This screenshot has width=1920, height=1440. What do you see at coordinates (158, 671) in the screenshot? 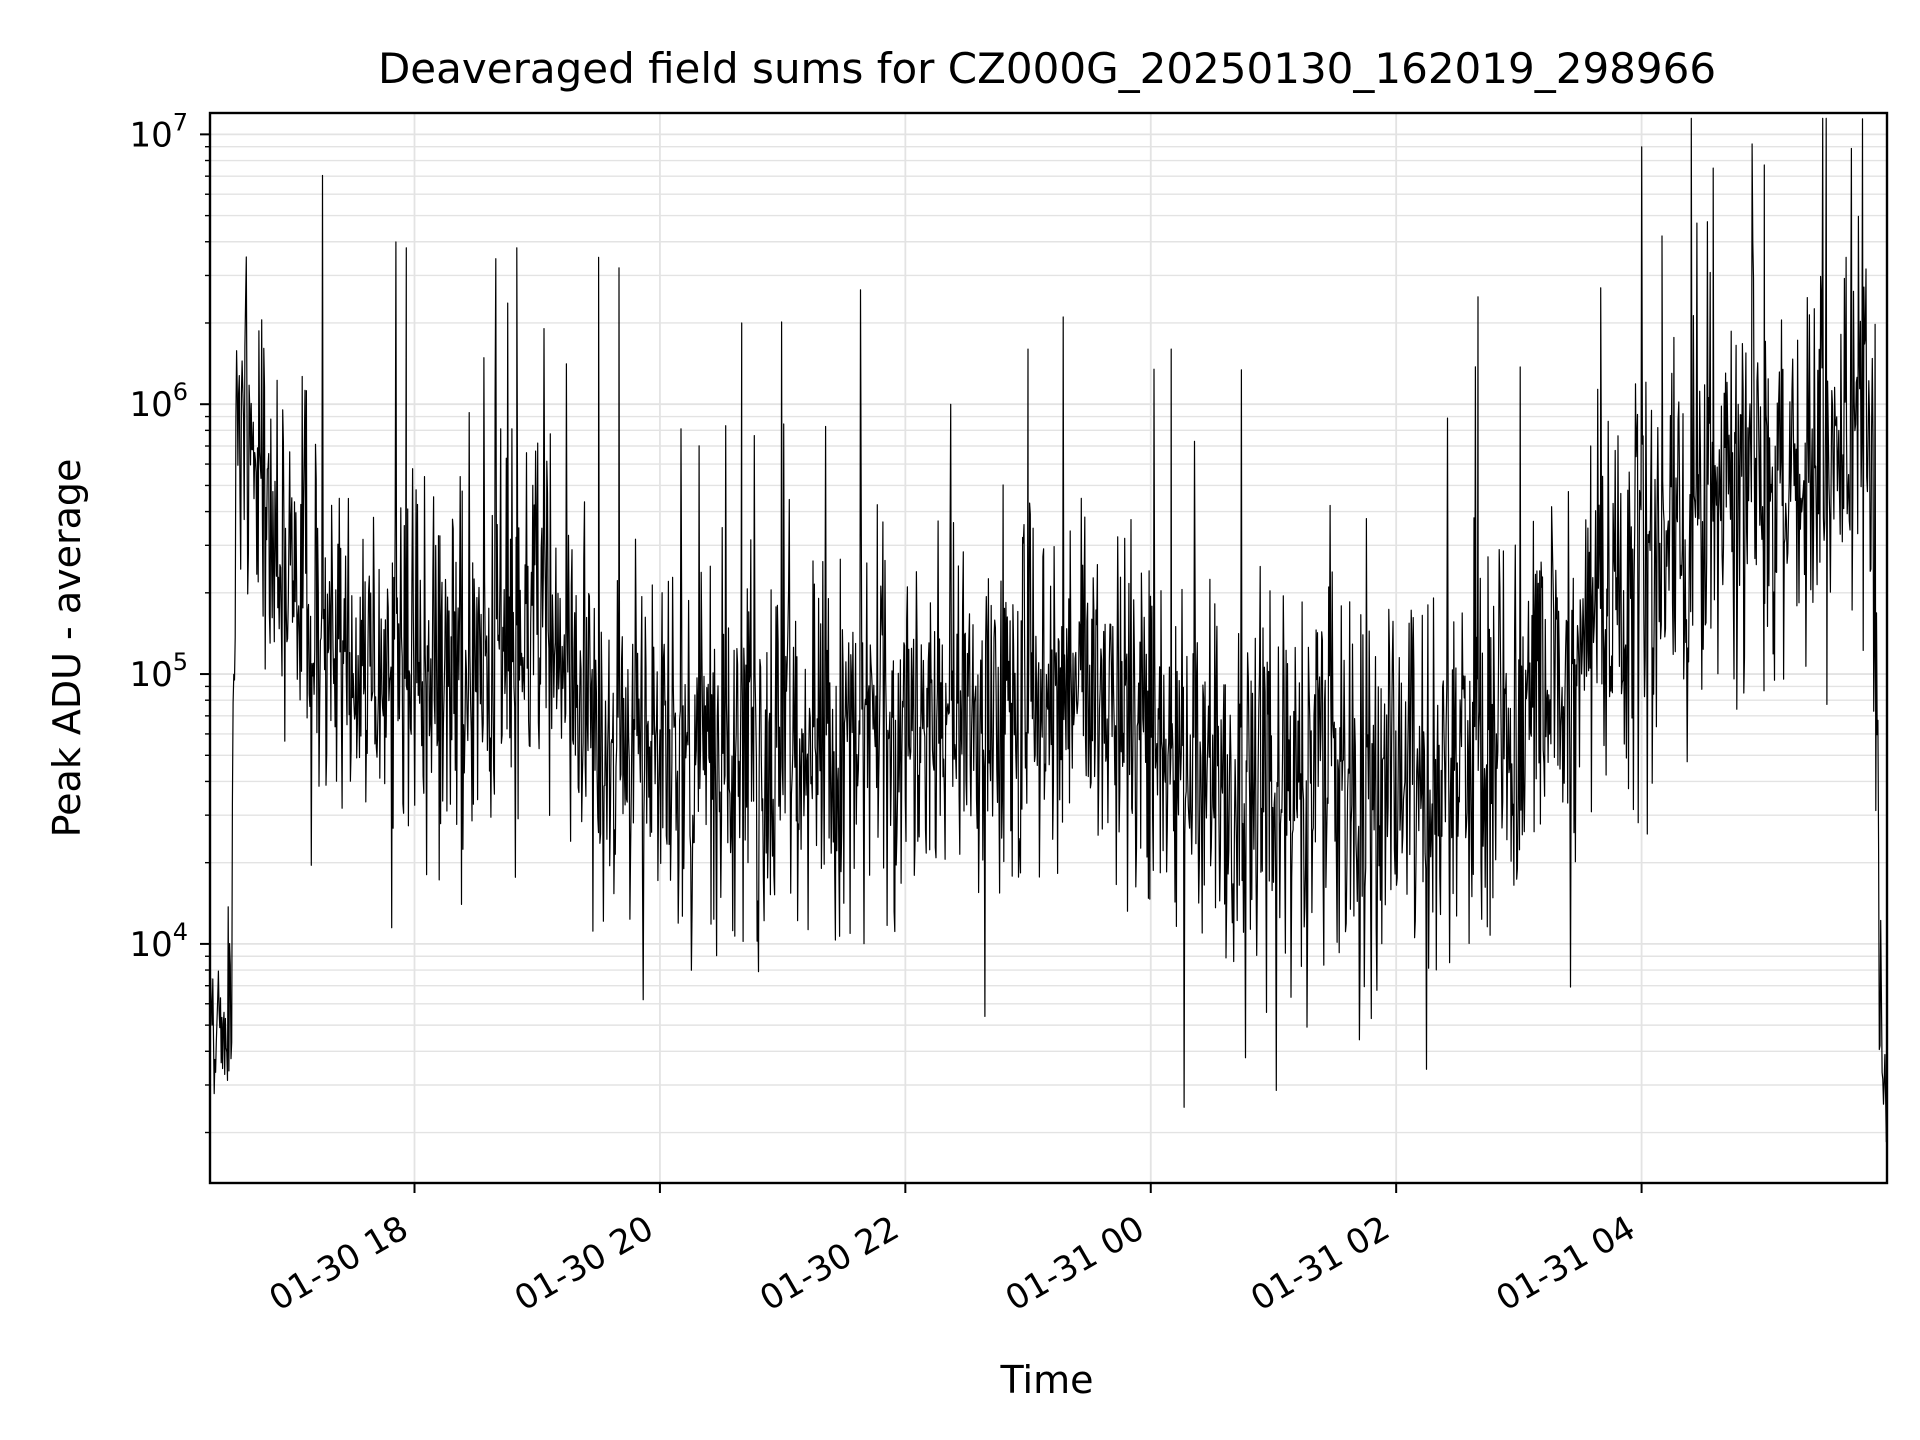
I see `y-tick-label: 10⁵` at bounding box center [158, 671].